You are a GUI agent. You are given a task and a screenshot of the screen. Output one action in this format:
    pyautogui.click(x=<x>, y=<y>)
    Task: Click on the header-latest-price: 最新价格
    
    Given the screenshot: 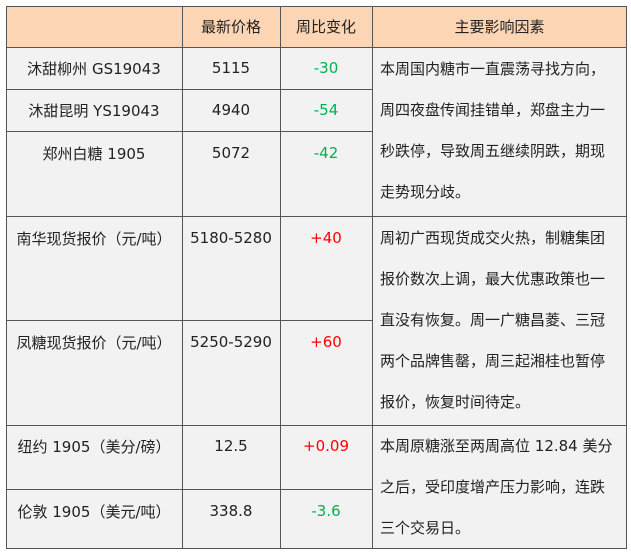 What is the action you would take?
    pyautogui.click(x=230, y=27)
    